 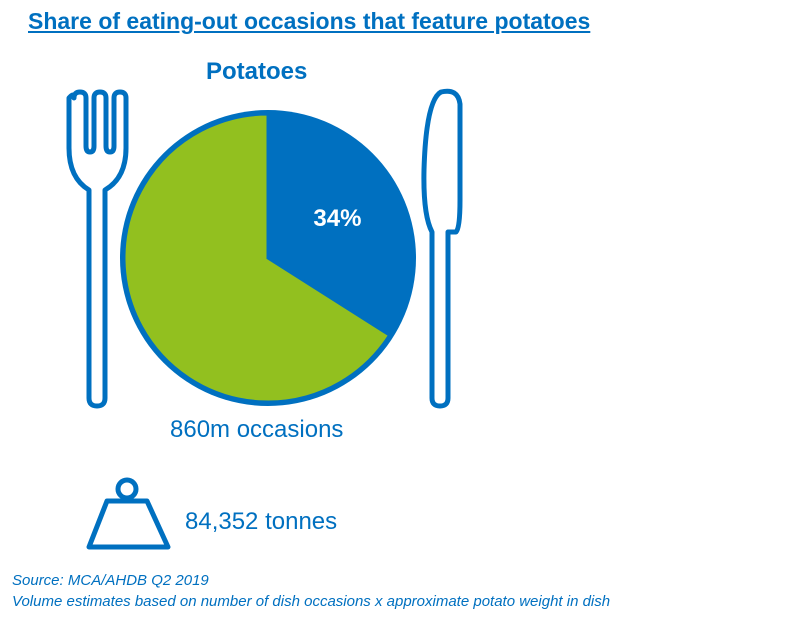 What do you see at coordinates (257, 429) in the screenshot?
I see `occasions-count: 860m occasions` at bounding box center [257, 429].